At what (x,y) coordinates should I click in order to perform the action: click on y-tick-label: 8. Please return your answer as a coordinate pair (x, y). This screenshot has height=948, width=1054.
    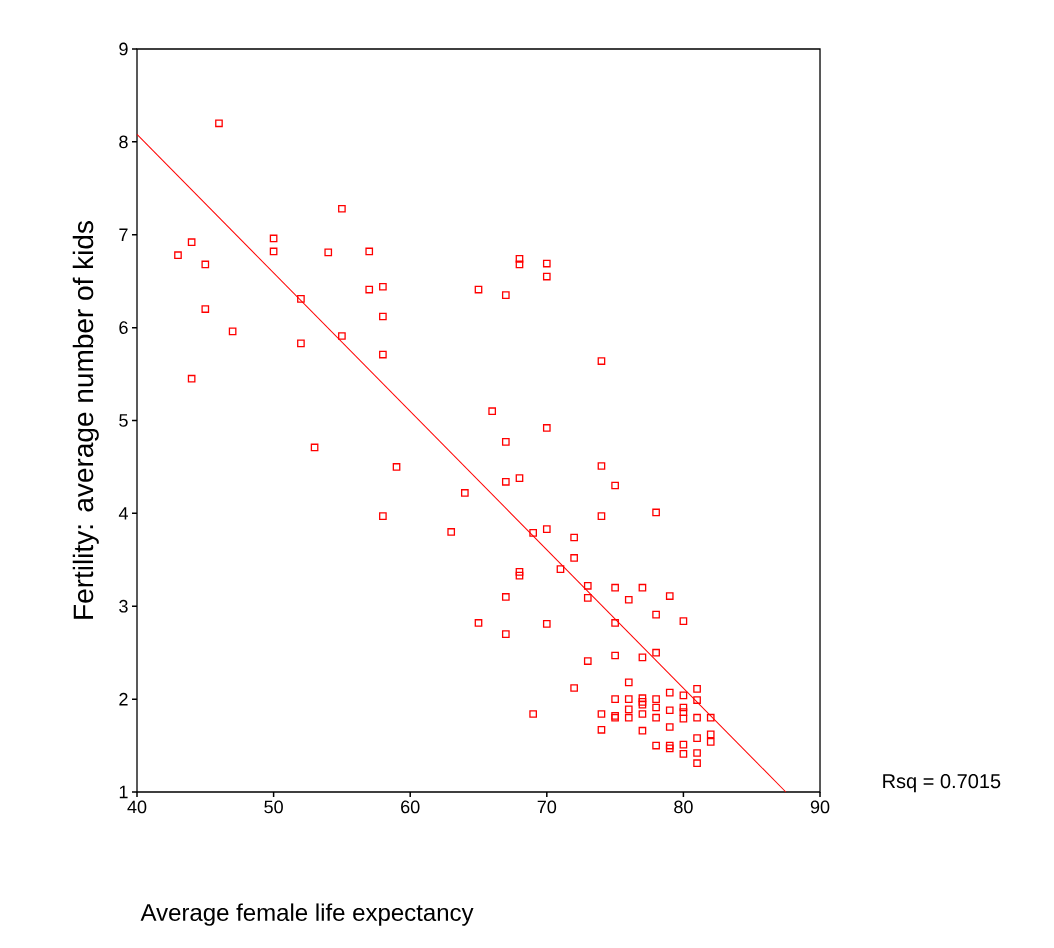
    Looking at the image, I should click on (123, 142).